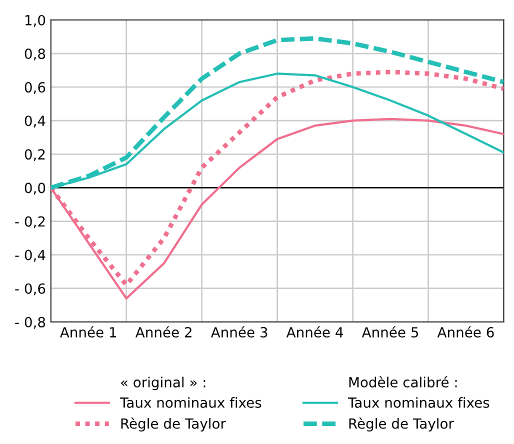  What do you see at coordinates (34, 155) in the screenshot?
I see `y-tick-label: 0,2` at bounding box center [34, 155].